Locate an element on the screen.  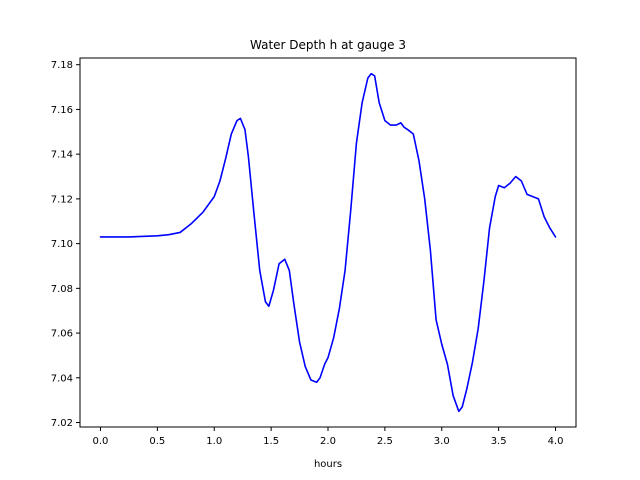
y-tick-label: 7.08 is located at coordinates (62, 289).